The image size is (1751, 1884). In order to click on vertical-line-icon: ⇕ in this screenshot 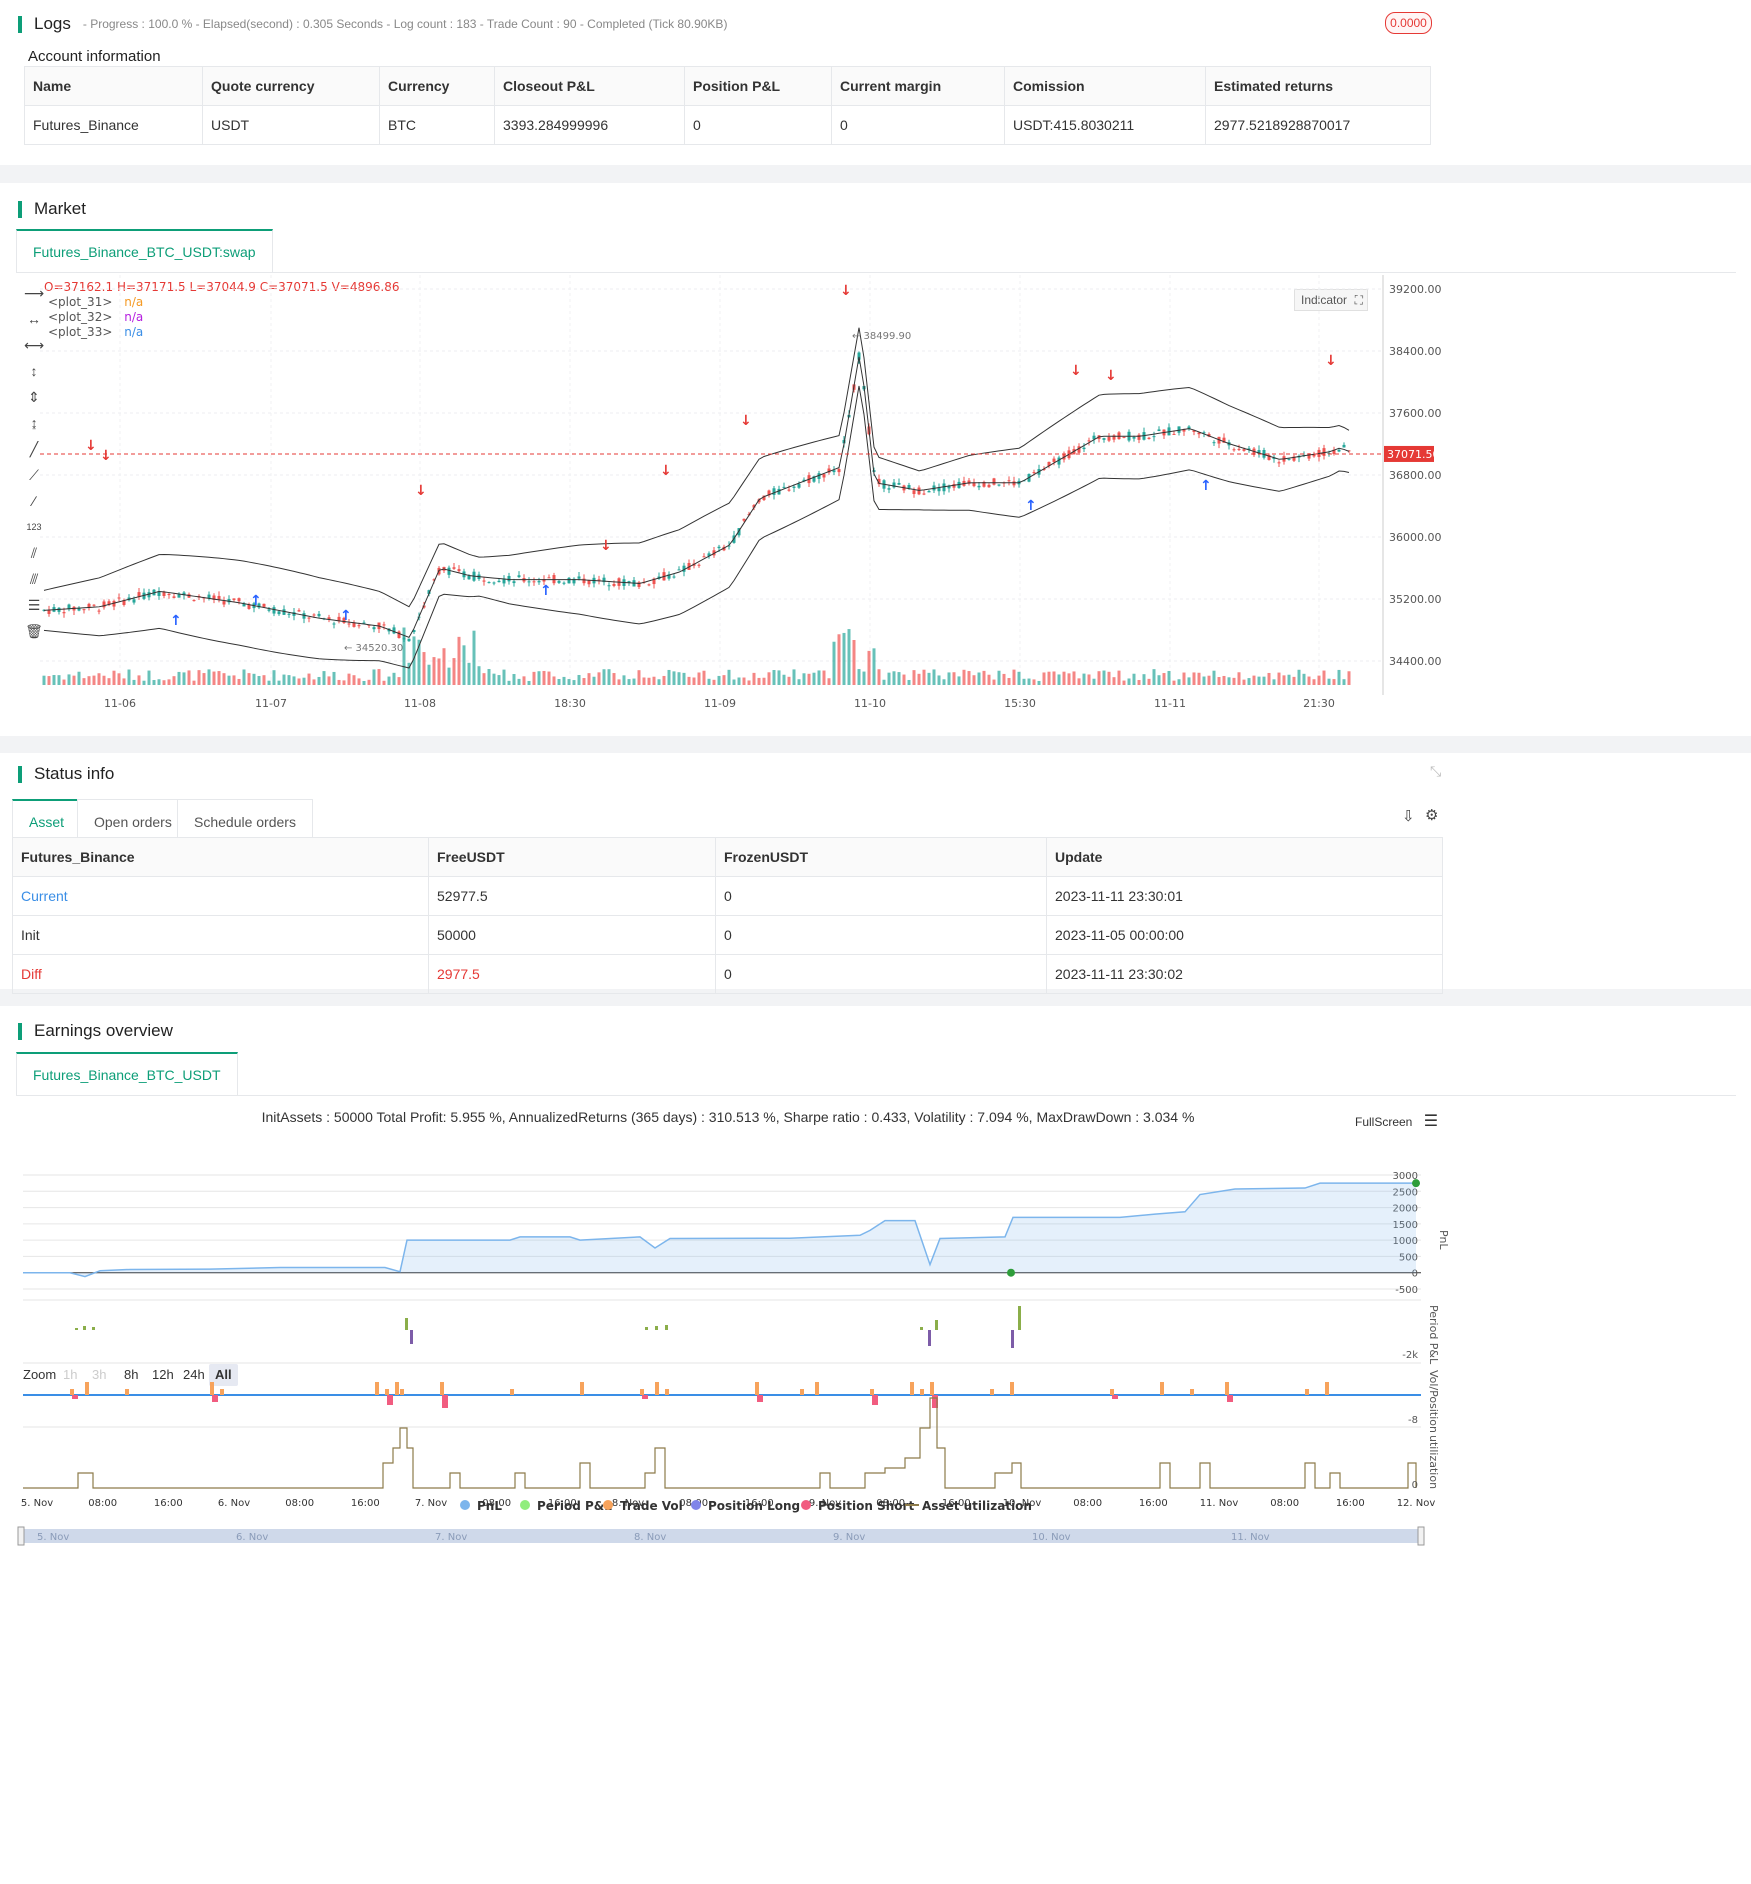, I will do `click(34, 397)`.